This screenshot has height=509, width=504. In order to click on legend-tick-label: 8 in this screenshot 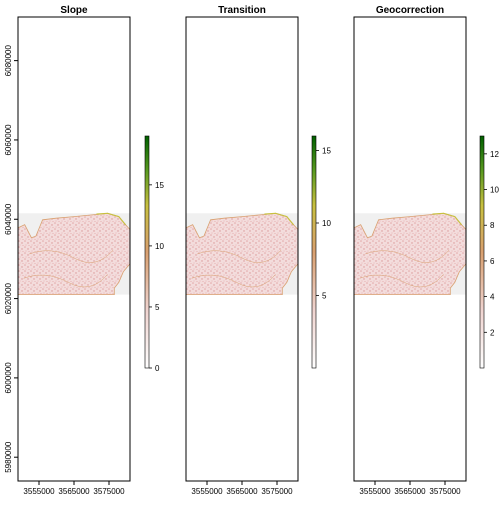, I will do `click(492, 225)`.